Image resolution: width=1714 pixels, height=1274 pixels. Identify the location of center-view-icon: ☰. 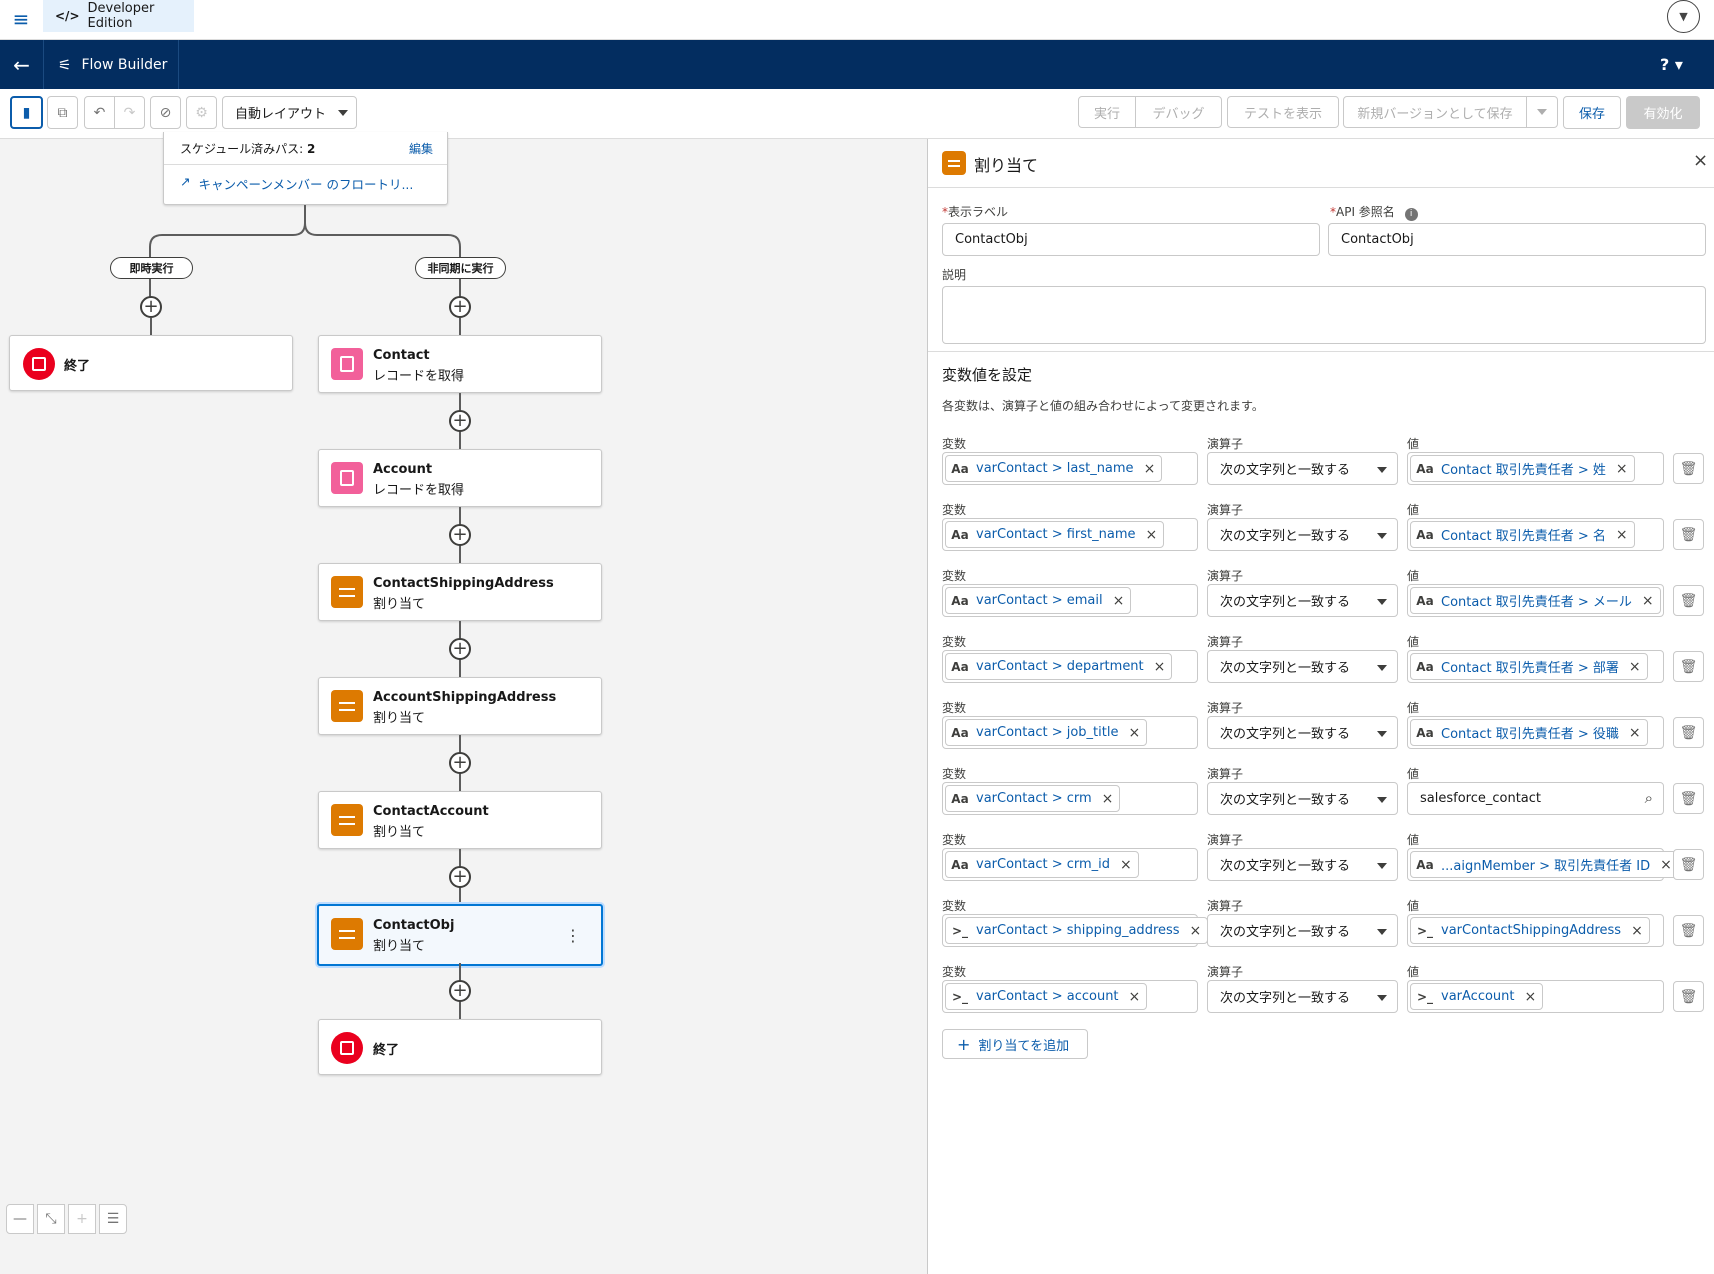
(113, 1219).